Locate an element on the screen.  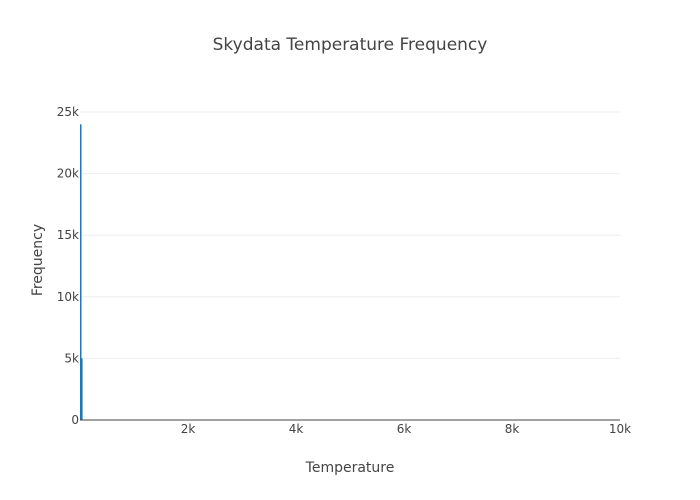
x-tick-label: 4k is located at coordinates (296, 429).